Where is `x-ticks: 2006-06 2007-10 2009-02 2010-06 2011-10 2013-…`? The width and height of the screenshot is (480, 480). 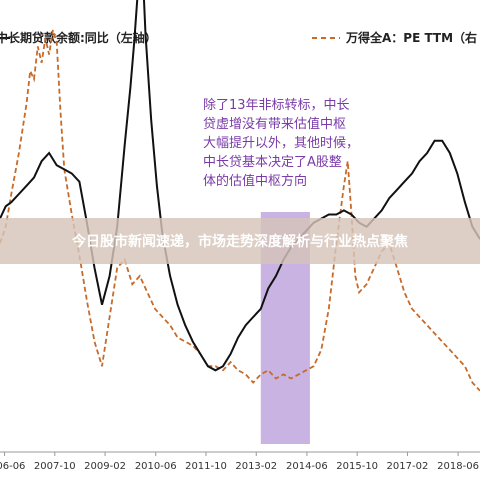
x-ticks: 2006-06 2007-10 2009-02 2010-06 2011-10 2013-… is located at coordinates (239, 462).